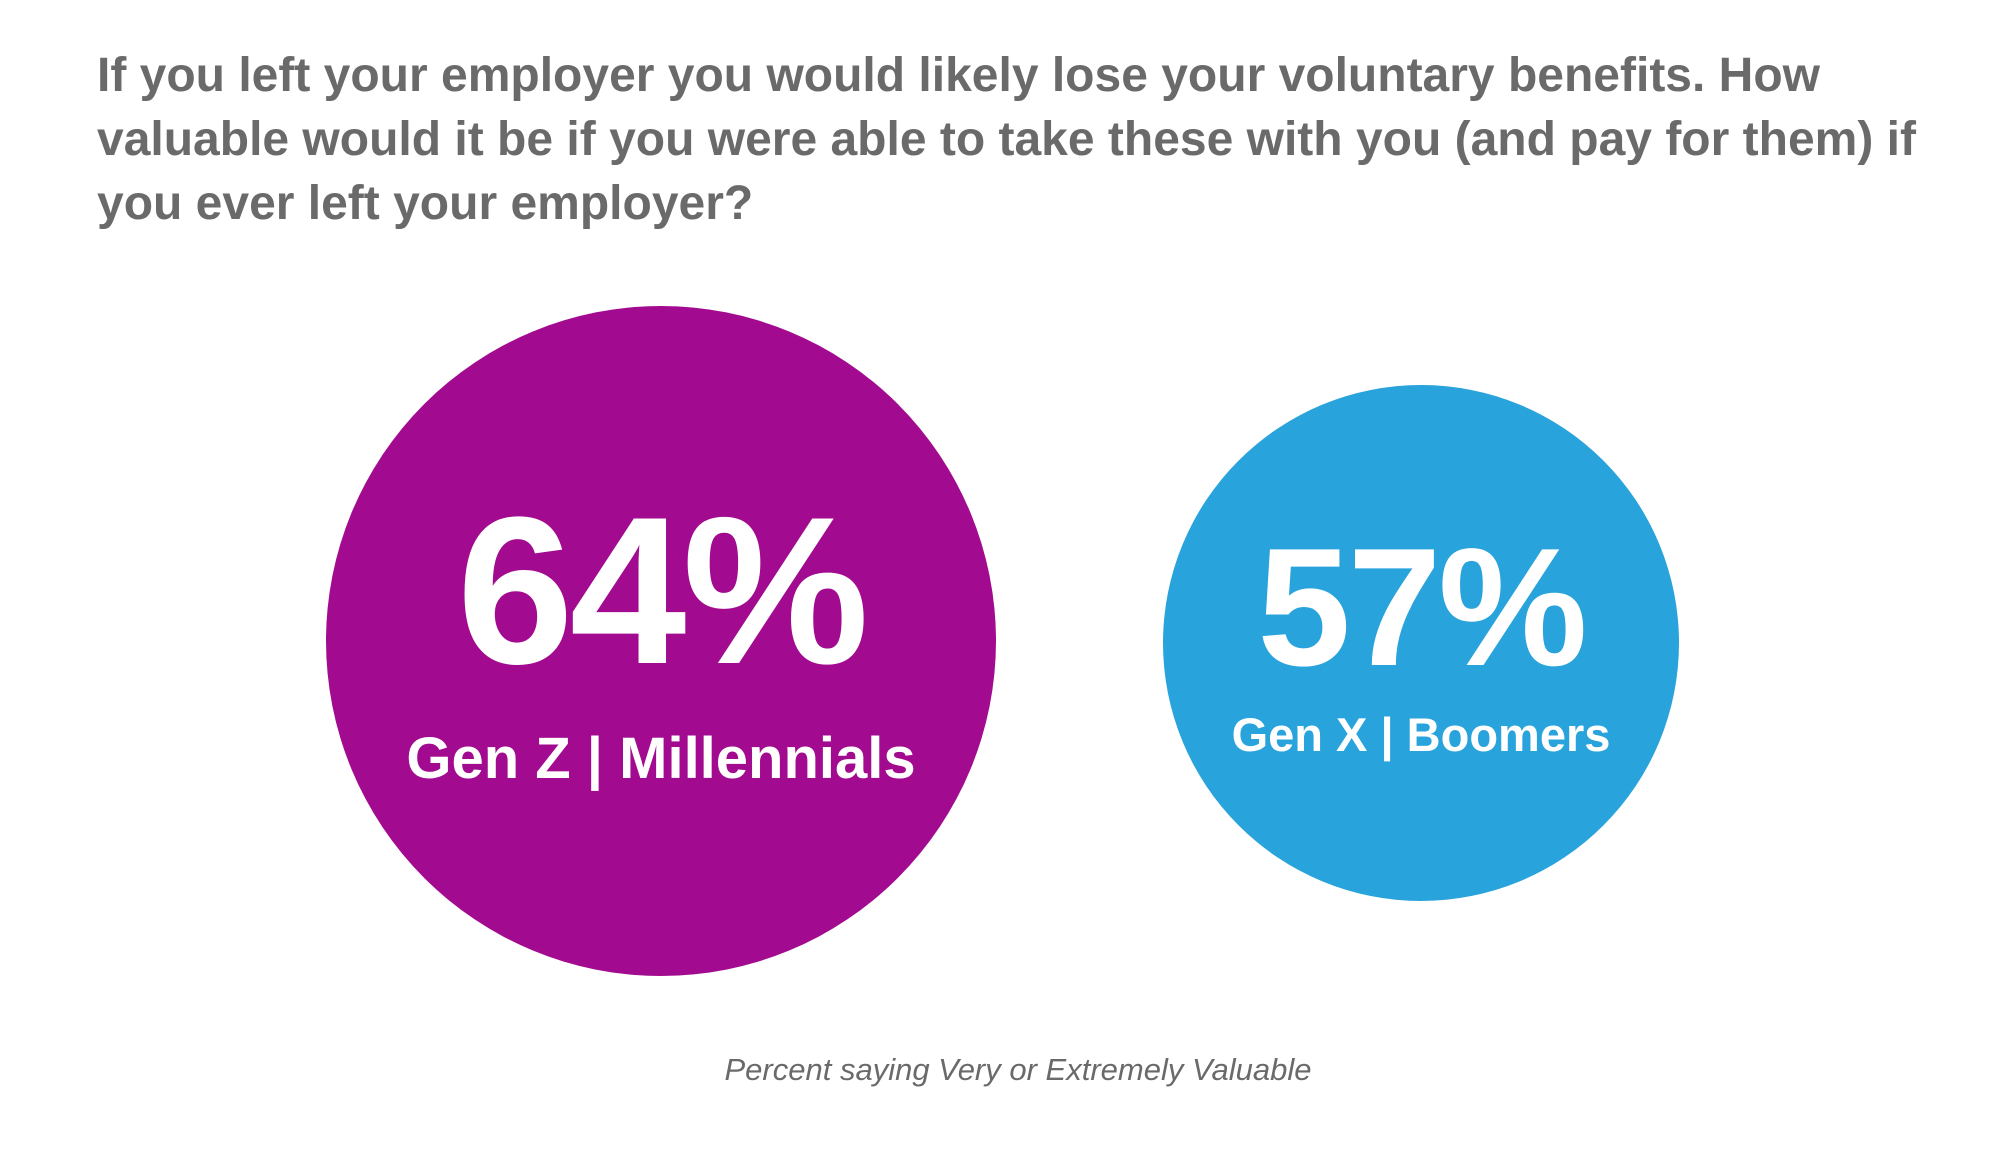 Image resolution: width=2000 pixels, height=1151 pixels. I want to click on bubble-label-gen-z-millennials: Gen Z | Millennials, so click(661, 758).